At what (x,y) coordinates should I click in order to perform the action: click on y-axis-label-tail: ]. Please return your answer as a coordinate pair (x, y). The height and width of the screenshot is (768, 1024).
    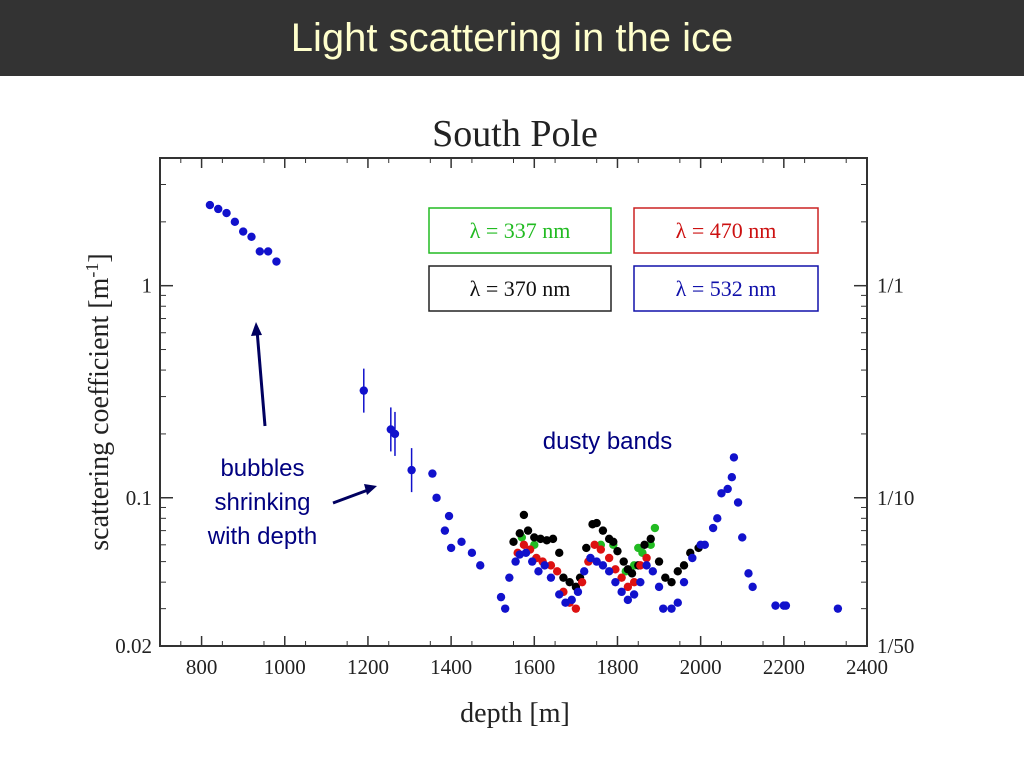
    Looking at the image, I should click on (99, 257).